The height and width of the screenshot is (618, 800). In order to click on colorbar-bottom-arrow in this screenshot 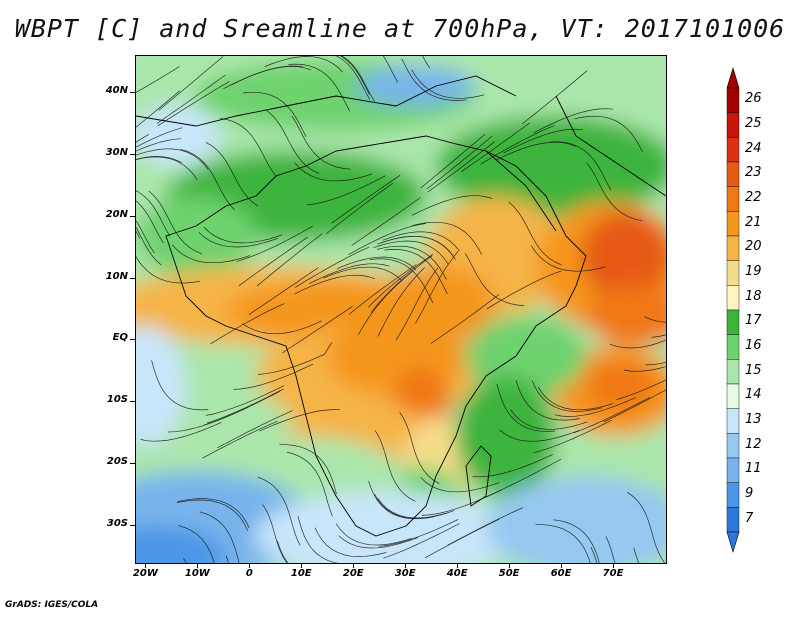, I will do `click(733, 542)`.